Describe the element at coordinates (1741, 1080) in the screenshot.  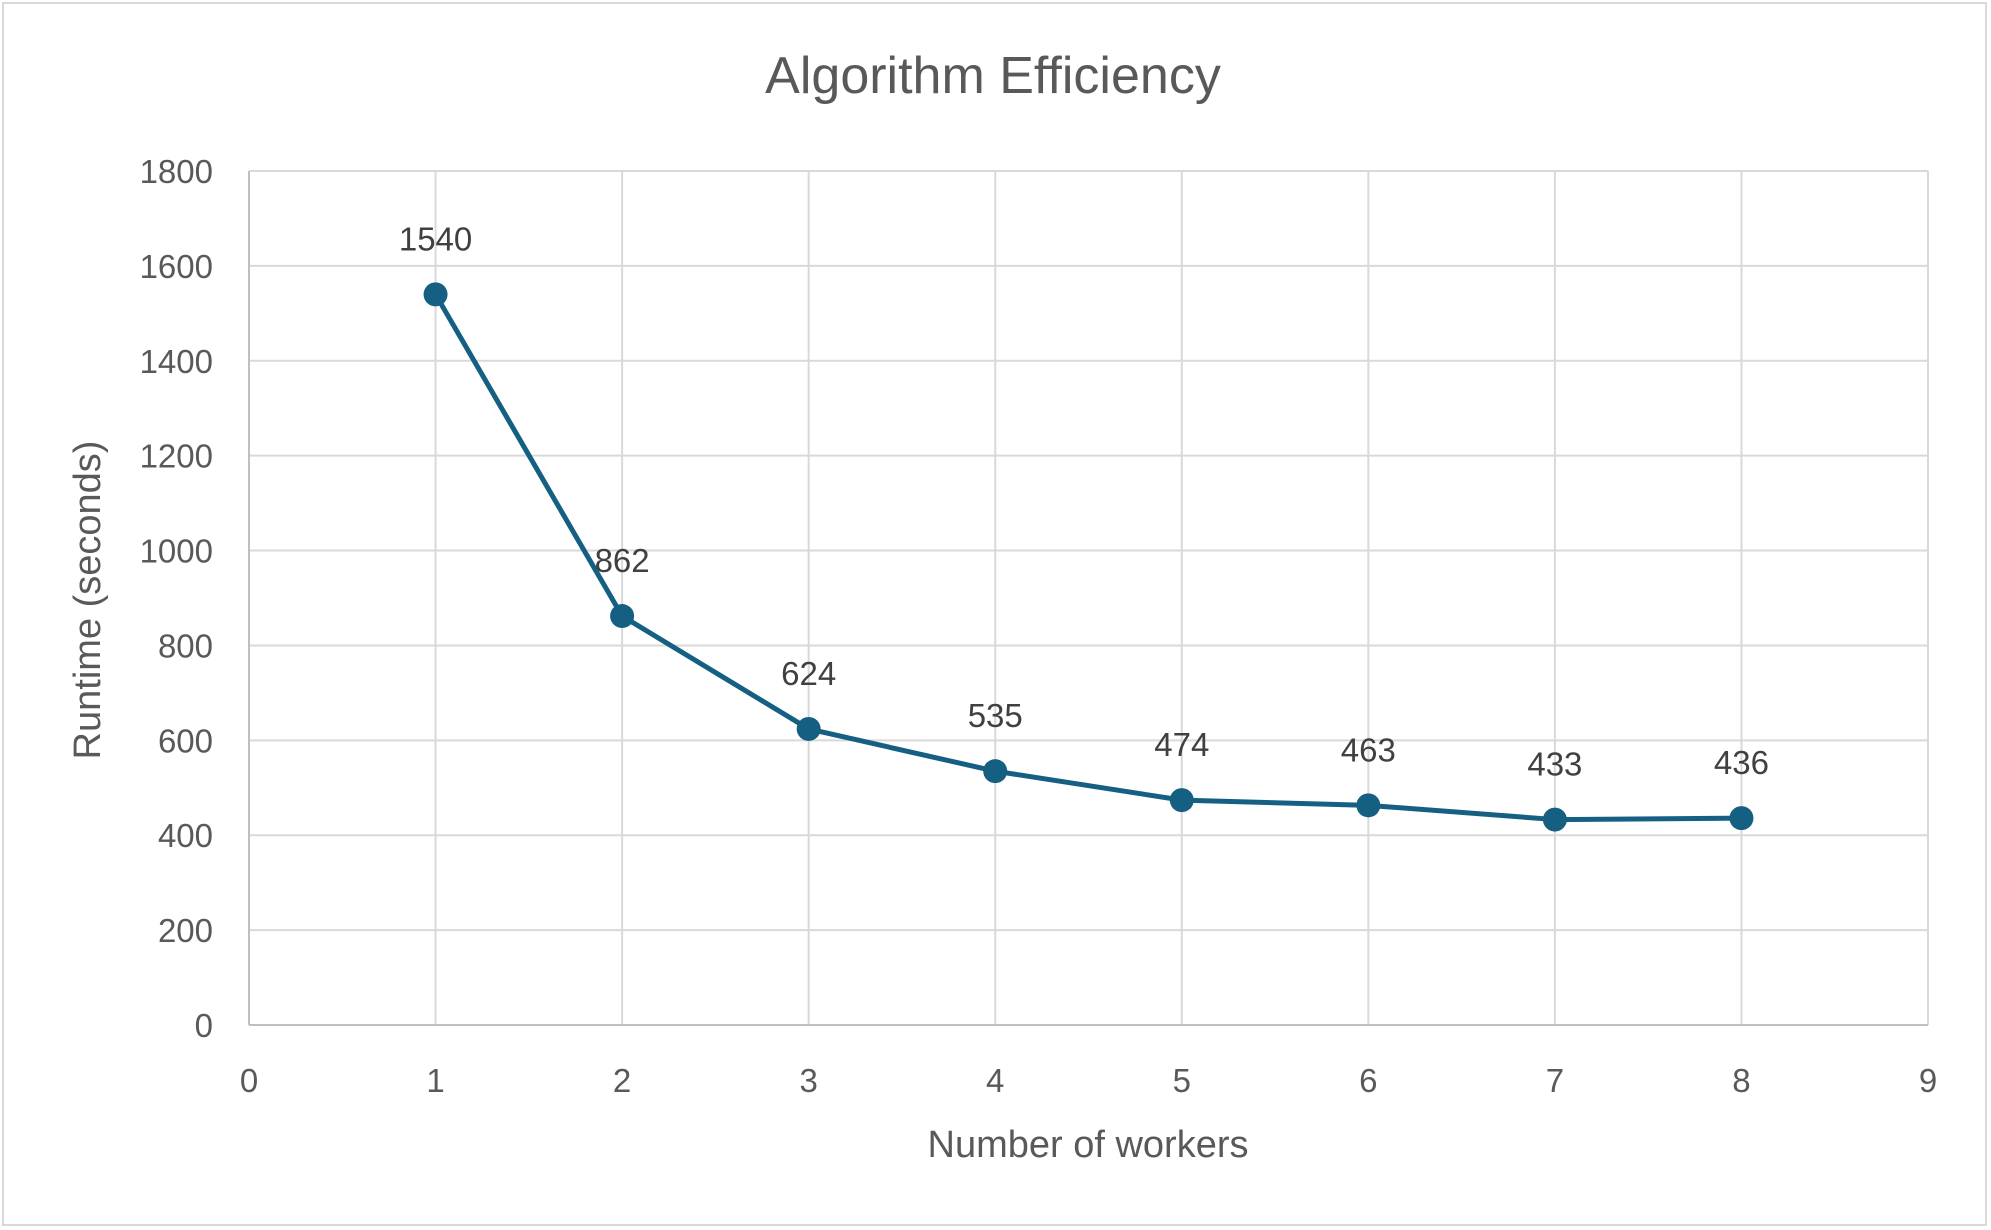
I see `x-tick-label: 8` at that location.